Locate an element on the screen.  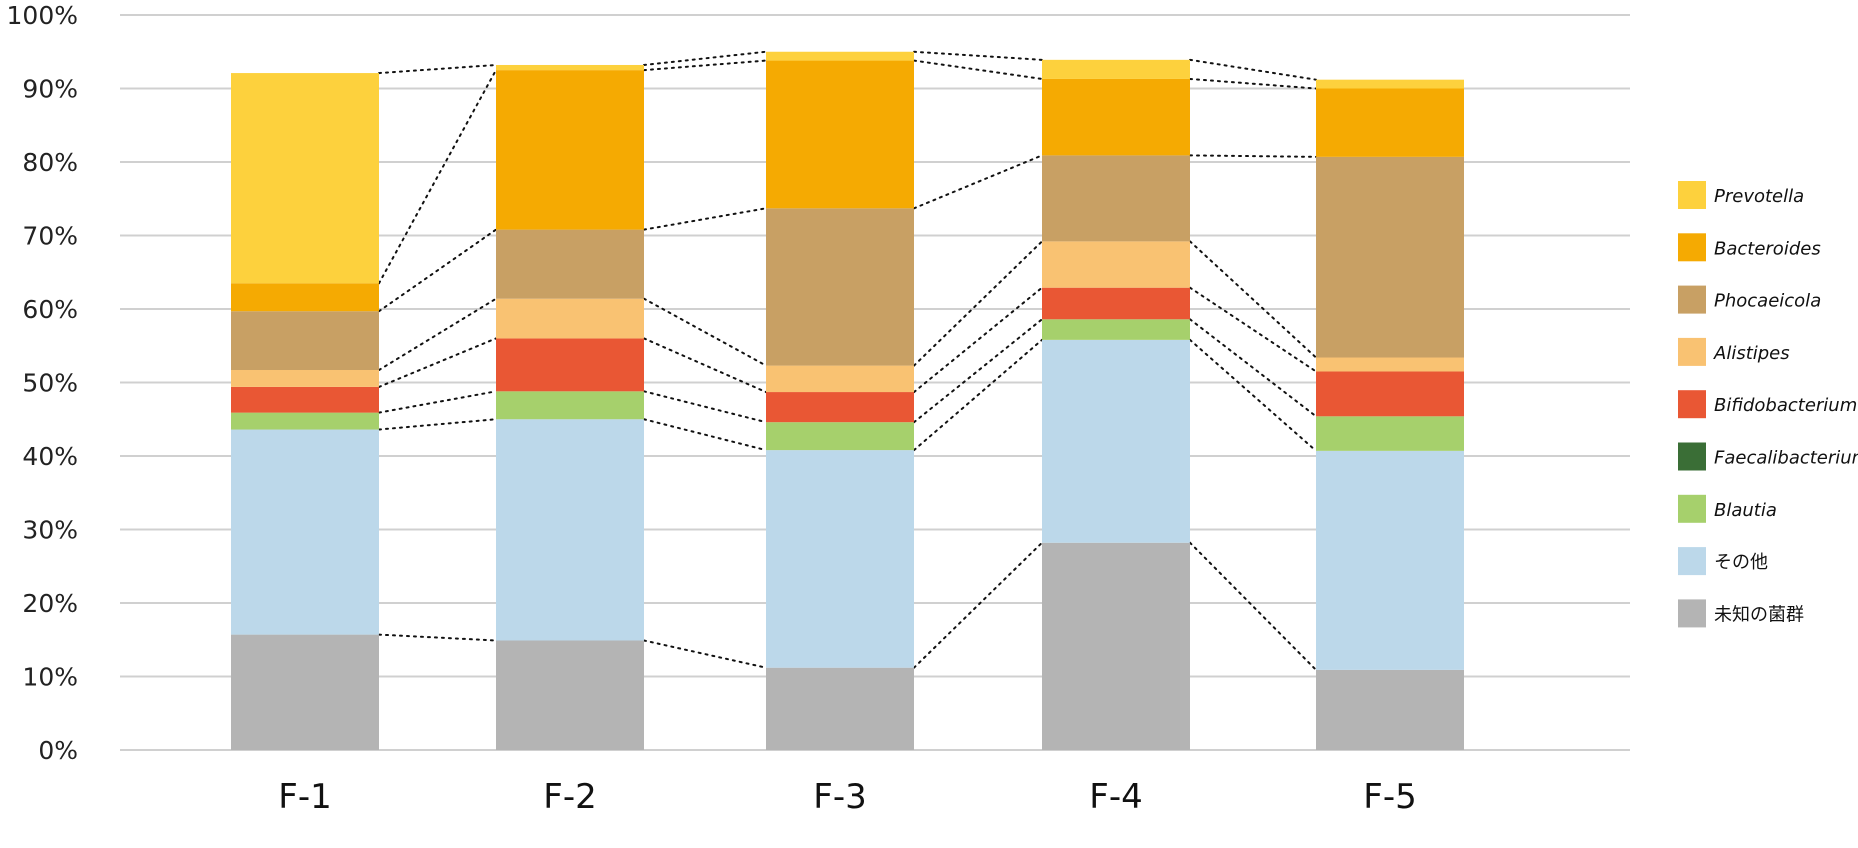
y-axis-ticks: 0% 10% 20% 30% 40% 50% 60% 70% 80% 90% 100% is located at coordinates (42, 383).